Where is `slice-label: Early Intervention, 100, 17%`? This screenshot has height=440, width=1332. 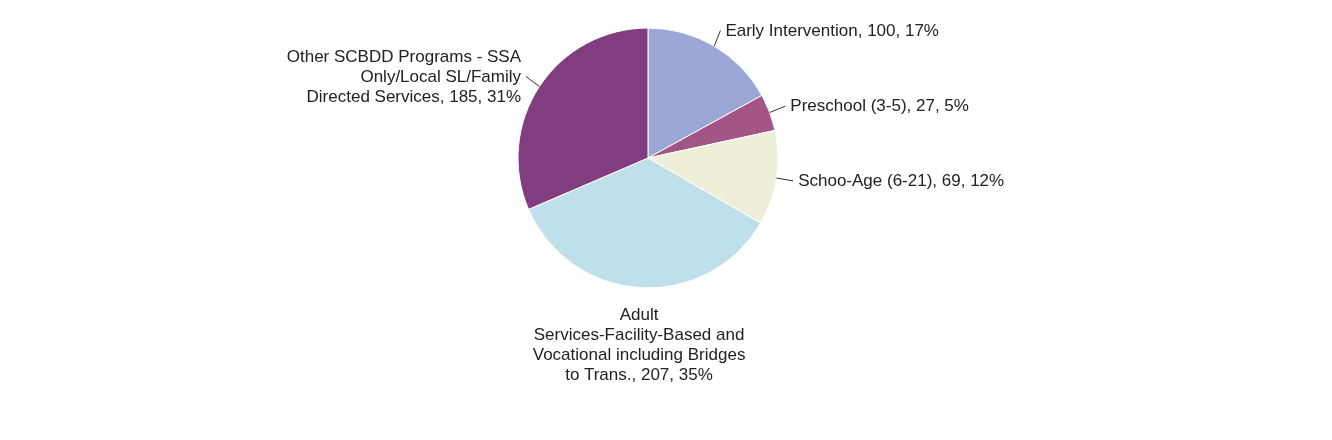 slice-label: Early Intervention, 100, 17% is located at coordinates (832, 30).